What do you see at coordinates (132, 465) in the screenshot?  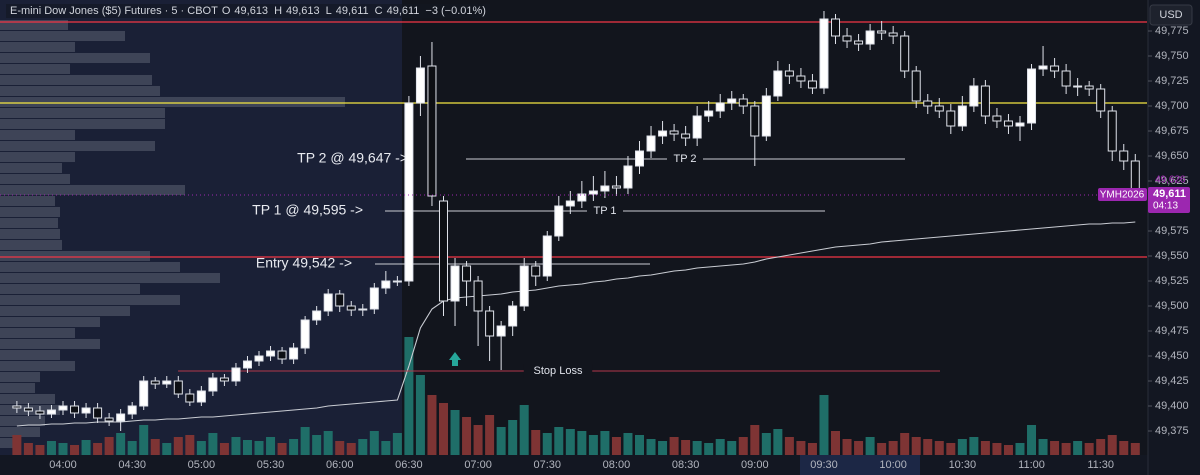 I see `x-tick-label: 04:30` at bounding box center [132, 465].